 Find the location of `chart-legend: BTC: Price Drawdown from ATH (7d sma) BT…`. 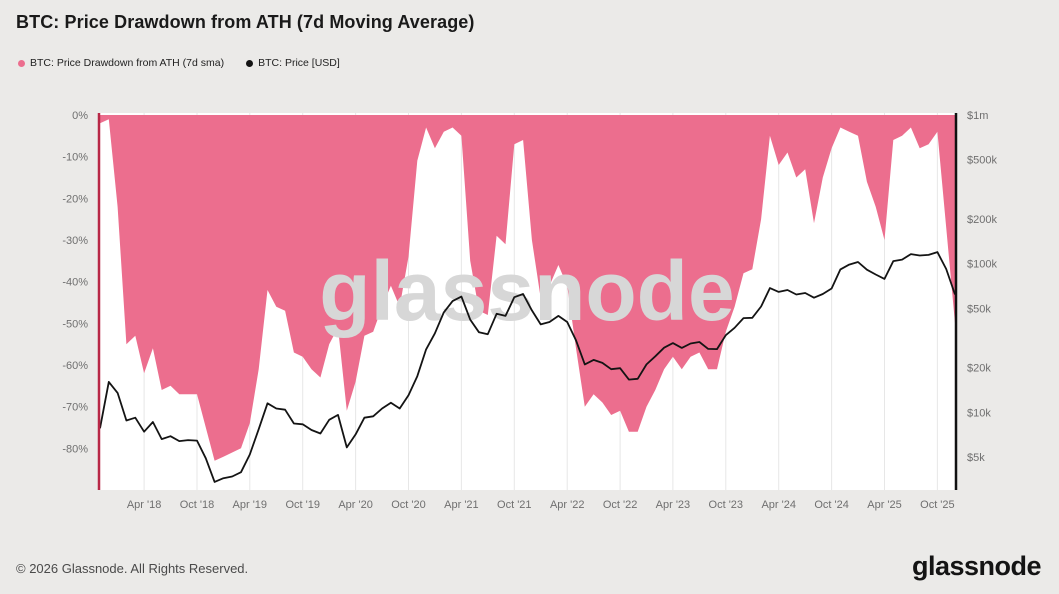

chart-legend: BTC: Price Drawdown from ATH (7d sma) BT… is located at coordinates (179, 63).